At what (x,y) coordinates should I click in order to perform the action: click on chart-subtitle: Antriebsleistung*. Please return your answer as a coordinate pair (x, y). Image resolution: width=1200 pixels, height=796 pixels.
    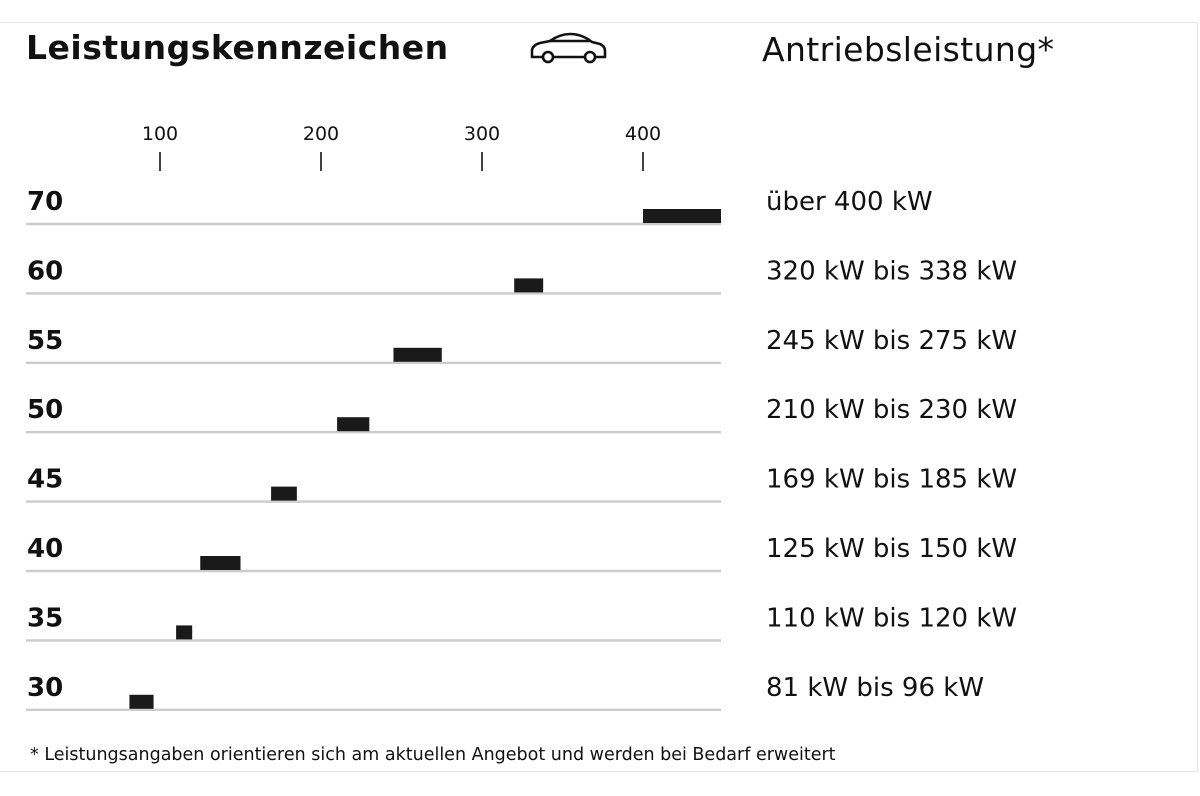
    Looking at the image, I should click on (908, 49).